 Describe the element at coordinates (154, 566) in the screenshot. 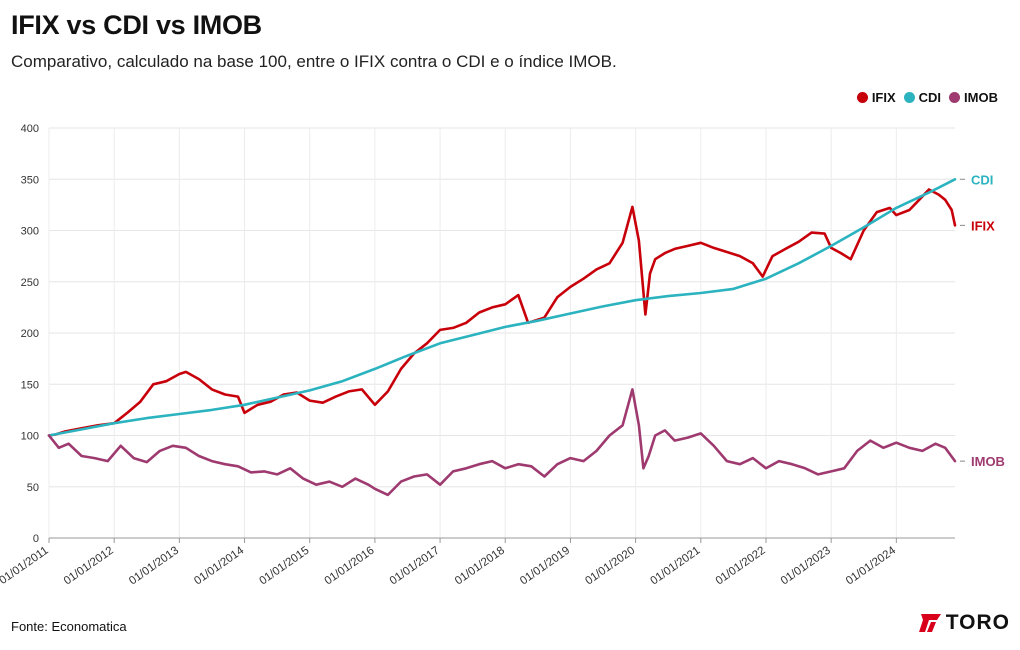

I see `x-tick-label: 01/01/2013` at that location.